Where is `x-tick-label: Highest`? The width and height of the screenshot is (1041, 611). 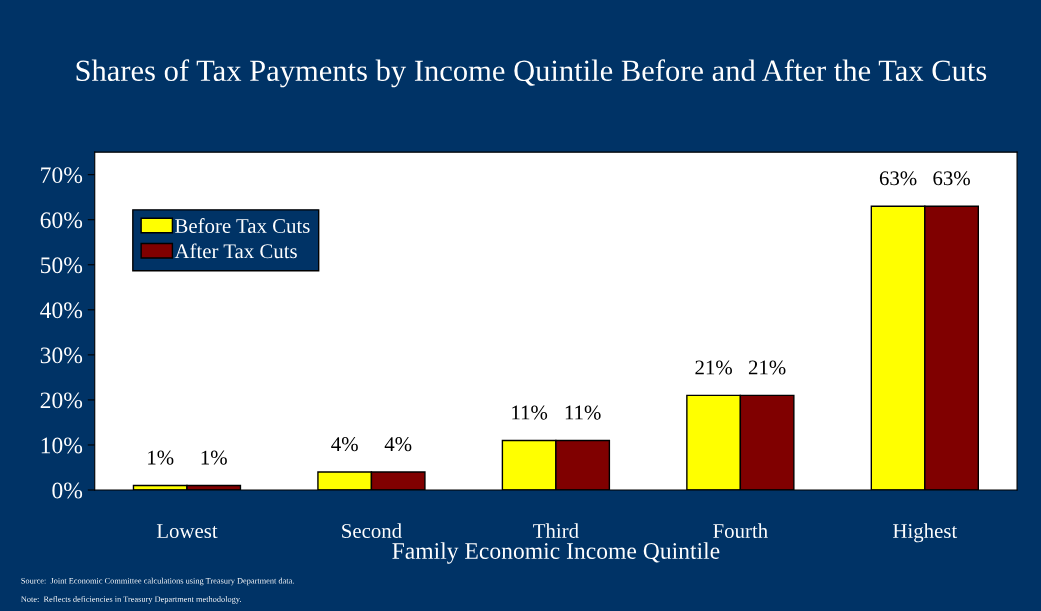 x-tick-label: Highest is located at coordinates (925, 533).